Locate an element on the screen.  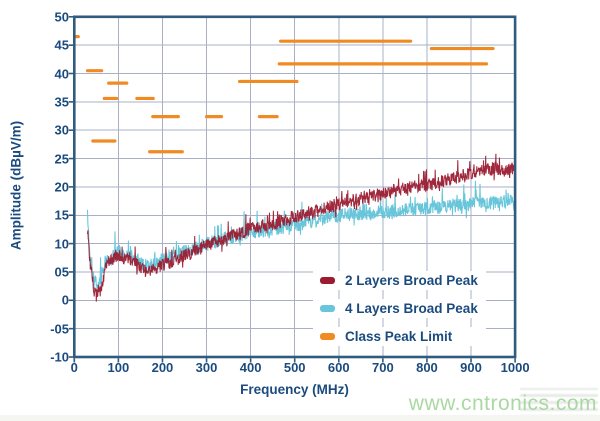
legend-swatch-class-peak-limit is located at coordinates (327, 336).